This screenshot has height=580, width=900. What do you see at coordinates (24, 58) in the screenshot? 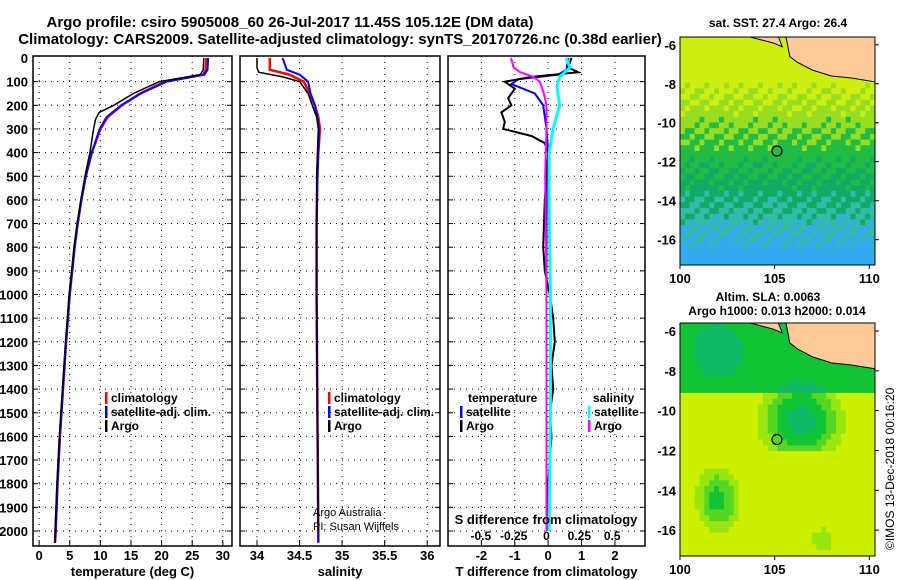
I see `depth-tick-label: 0` at bounding box center [24, 58].